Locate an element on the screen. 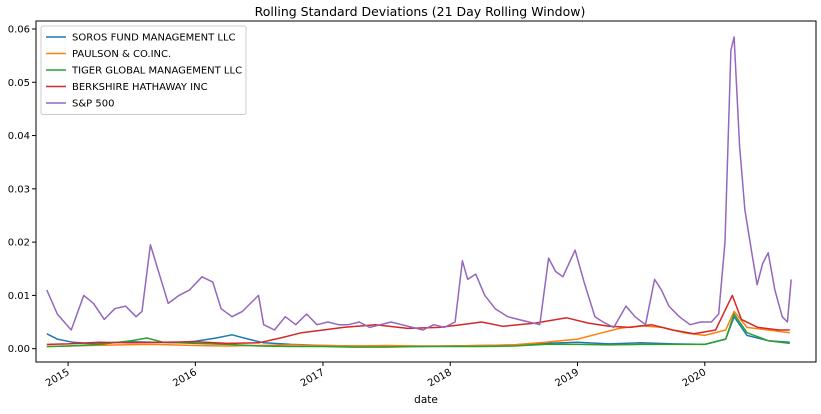 This screenshot has width=821, height=414. legend-label: BERKSHIRE HATHAWAY INC is located at coordinates (140, 87).